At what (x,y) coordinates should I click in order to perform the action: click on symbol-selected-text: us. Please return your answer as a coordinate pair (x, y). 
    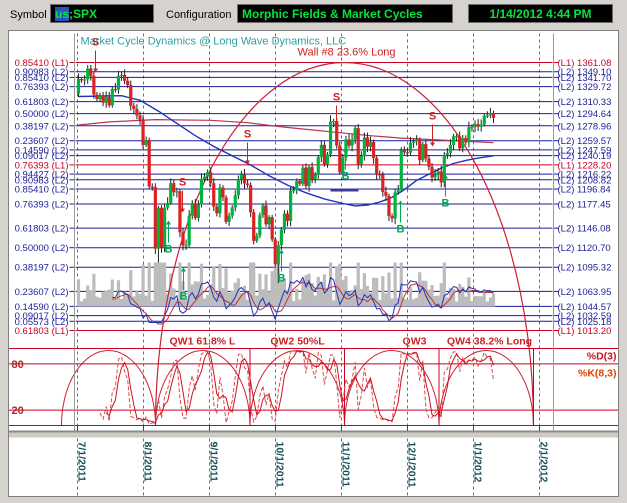
    Looking at the image, I should click on (62, 13).